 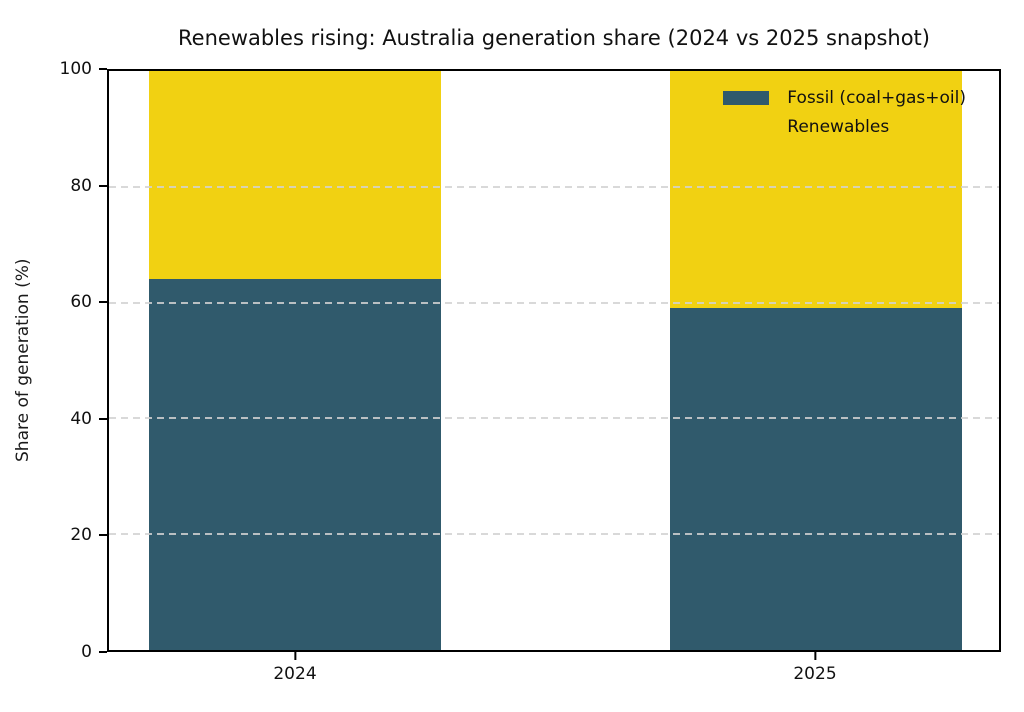 What do you see at coordinates (295, 175) in the screenshot?
I see `bar-segment-renewables-2024` at bounding box center [295, 175].